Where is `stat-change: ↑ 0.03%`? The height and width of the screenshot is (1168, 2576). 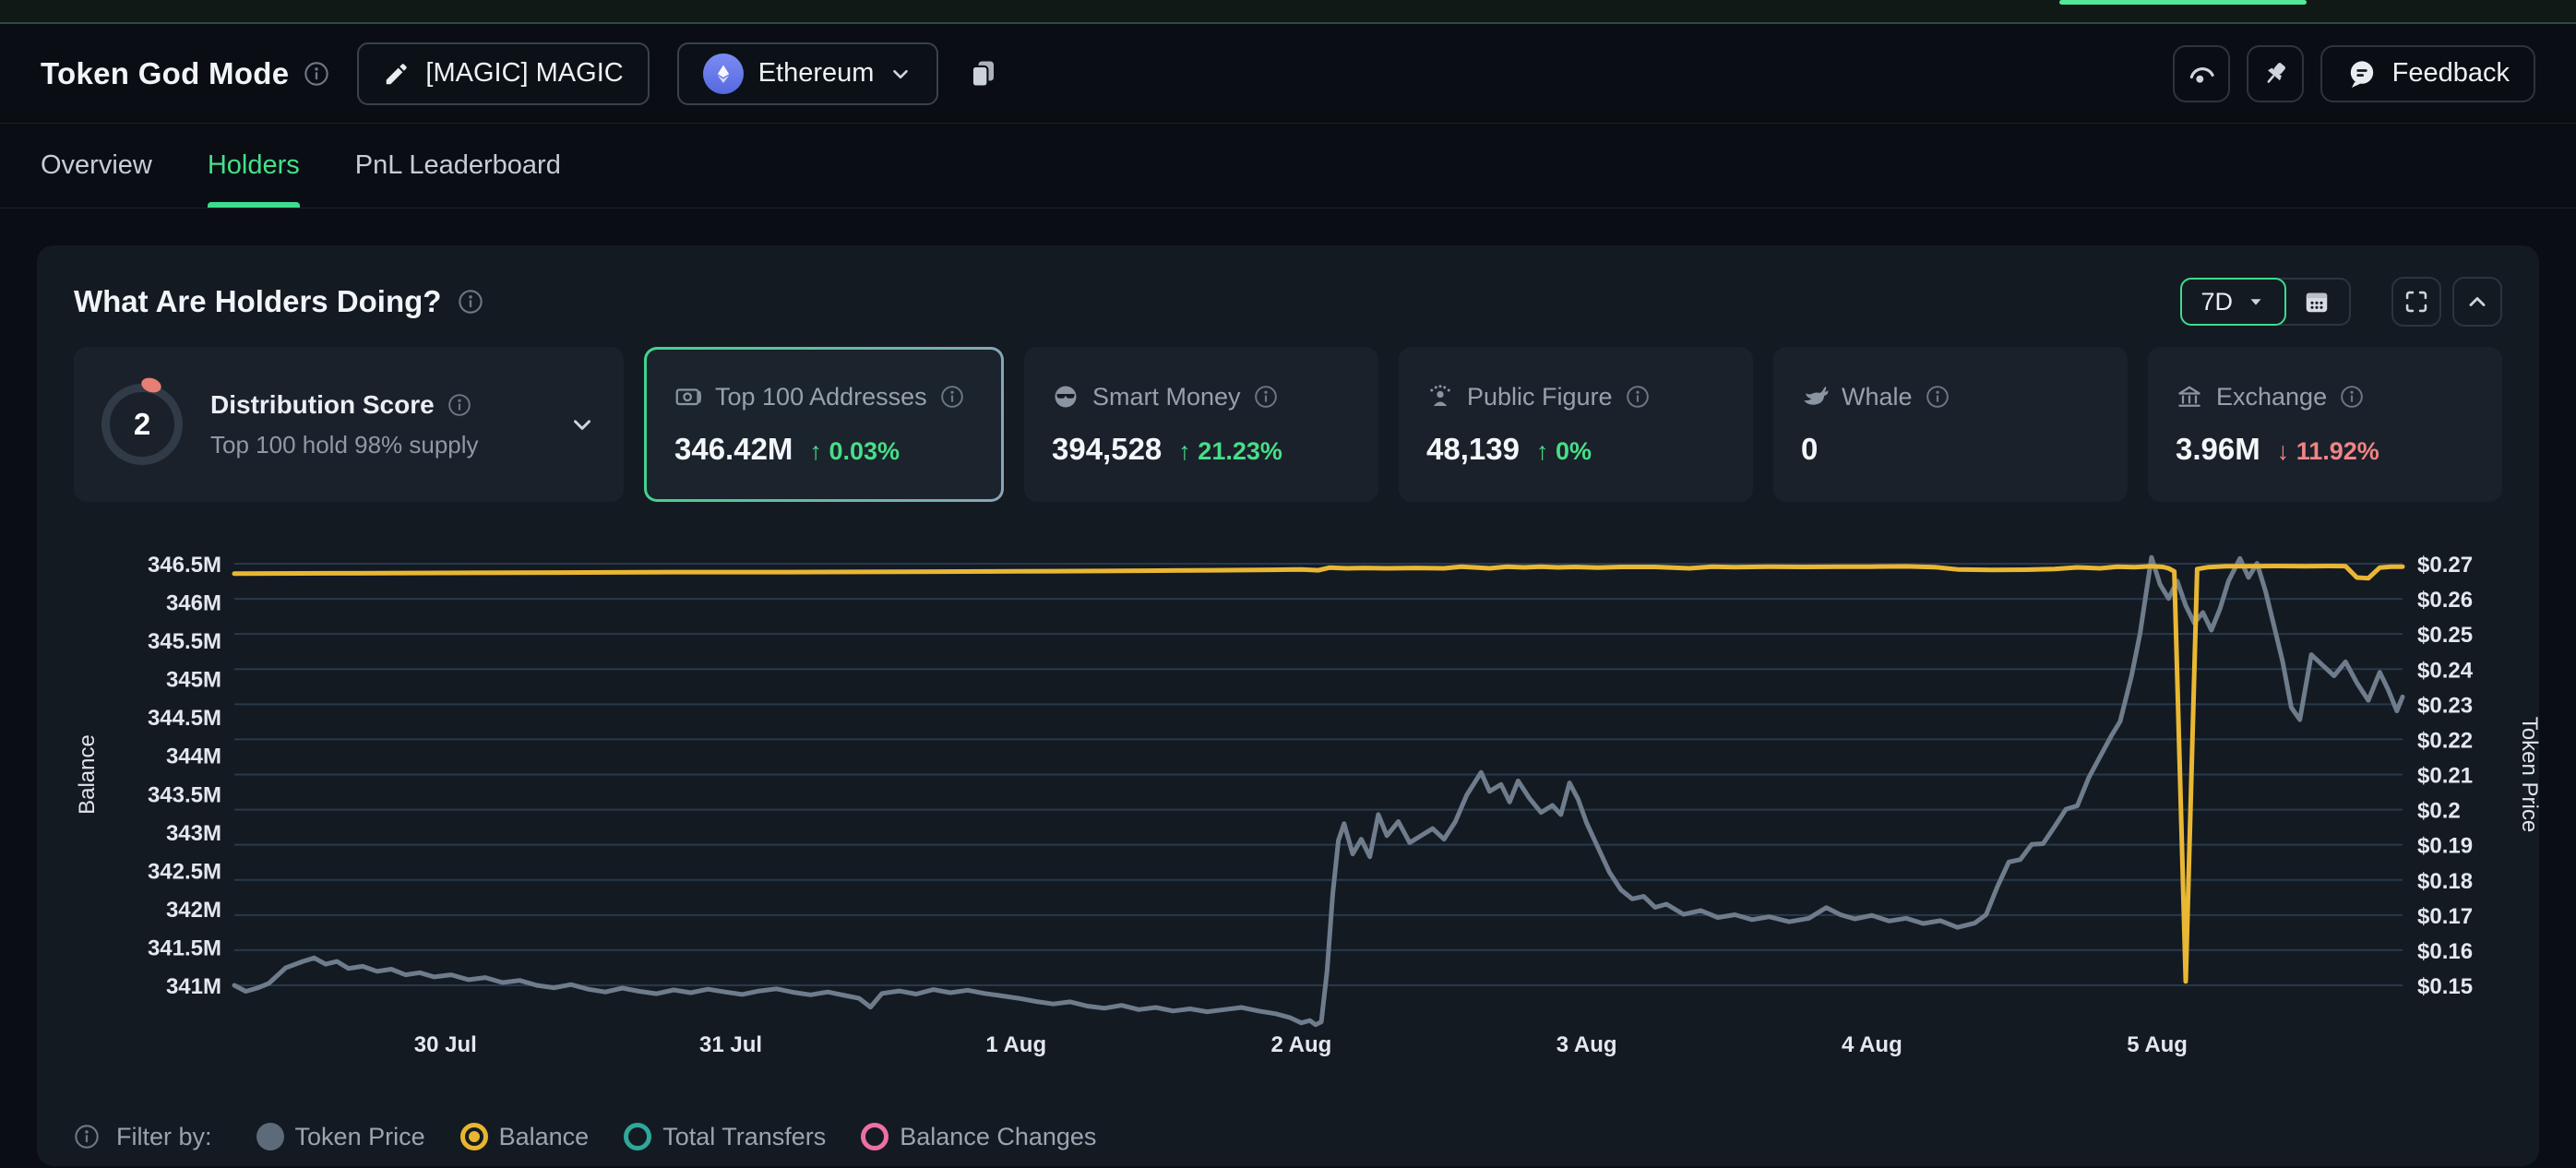
stat-change: ↑ 0.03% is located at coordinates (854, 451).